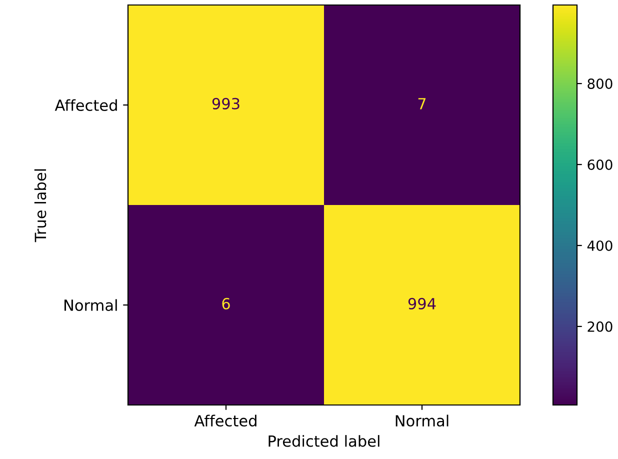 This screenshot has width=618, height=459. I want to click on x-axis-title: Predicted label, so click(324, 441).